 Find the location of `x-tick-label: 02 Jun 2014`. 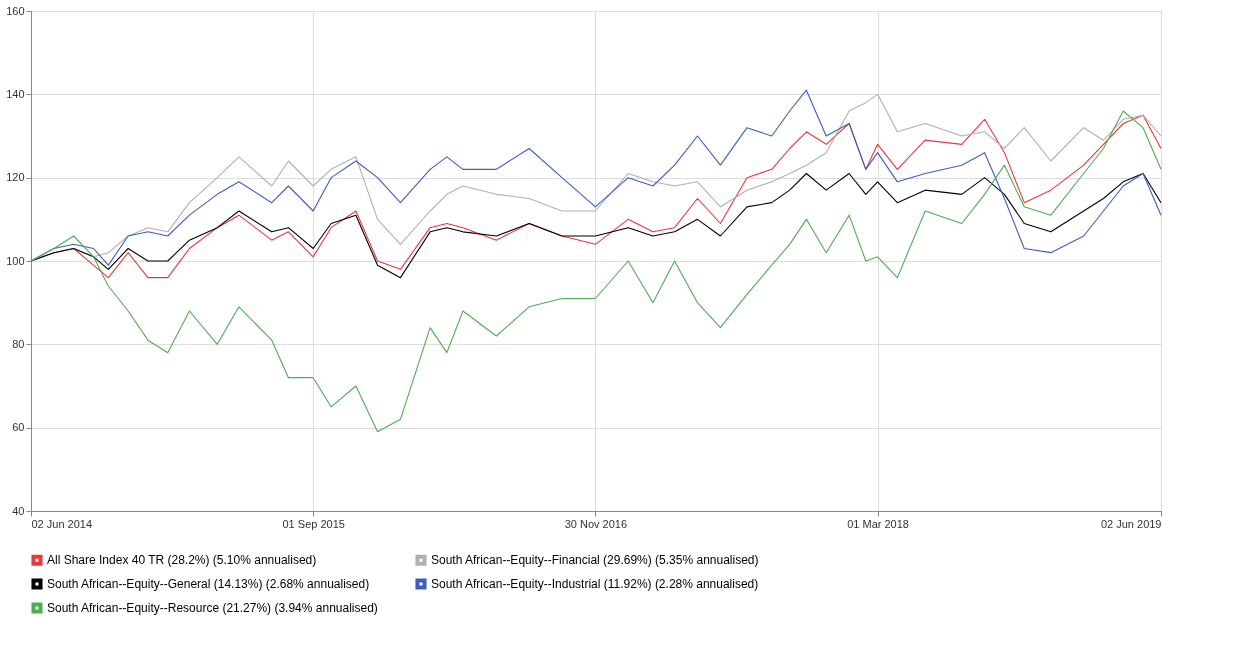

x-tick-label: 02 Jun 2014 is located at coordinates (62, 523).